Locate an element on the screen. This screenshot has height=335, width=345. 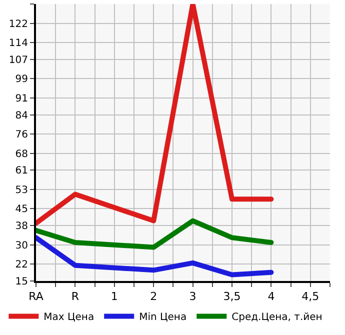
x-tick-label: 4 is located at coordinates (271, 297).